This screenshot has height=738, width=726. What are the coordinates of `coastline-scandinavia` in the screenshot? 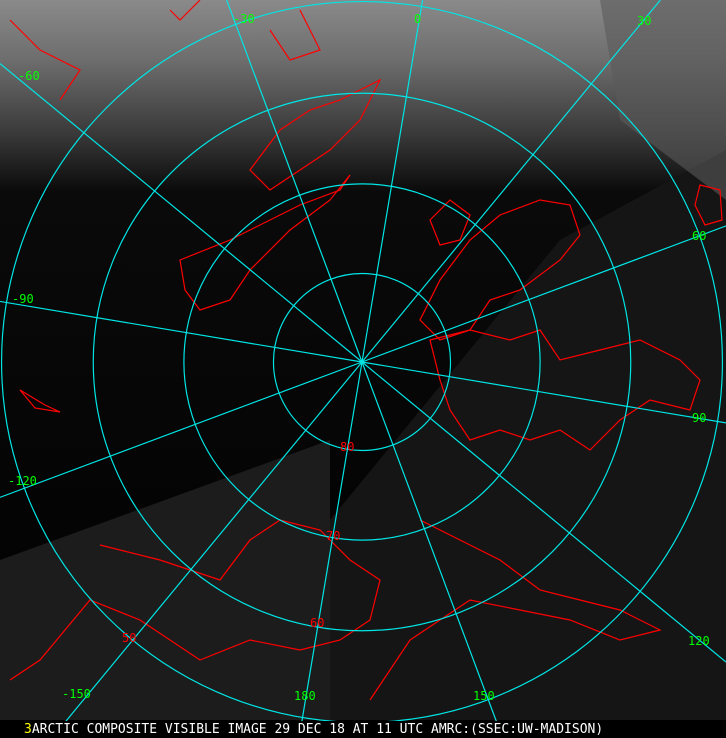 It's located at (165, 50).